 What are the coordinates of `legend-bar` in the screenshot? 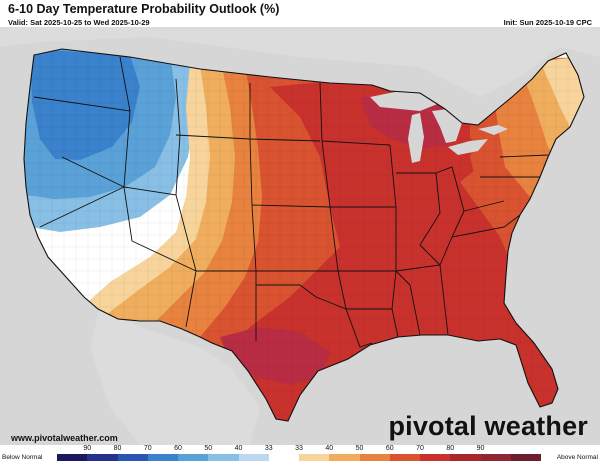 It's located at (299, 457).